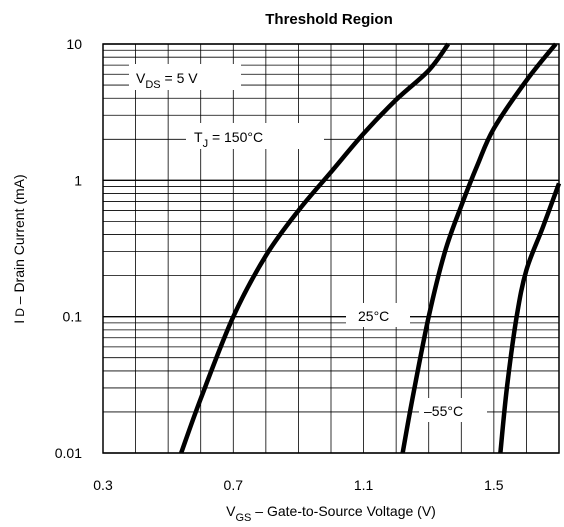 The image size is (564, 527). Describe the element at coordinates (343, 511) in the screenshot. I see `x-axis-label-rest: – Gate-to-Source Voltage (V)` at that location.